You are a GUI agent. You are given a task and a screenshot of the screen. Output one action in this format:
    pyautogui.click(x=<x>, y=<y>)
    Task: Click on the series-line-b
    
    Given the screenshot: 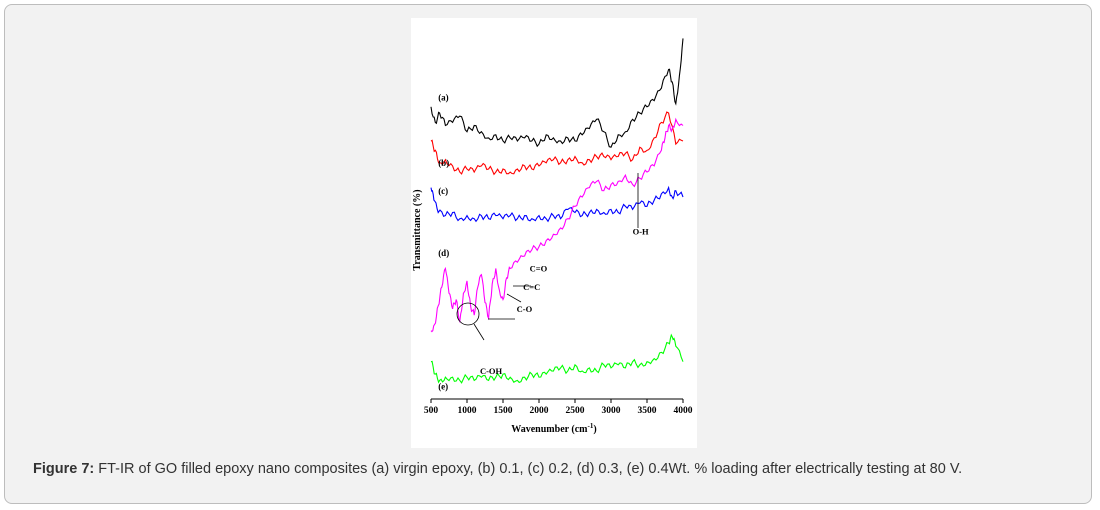 What is the action you would take?
    pyautogui.click(x=557, y=143)
    